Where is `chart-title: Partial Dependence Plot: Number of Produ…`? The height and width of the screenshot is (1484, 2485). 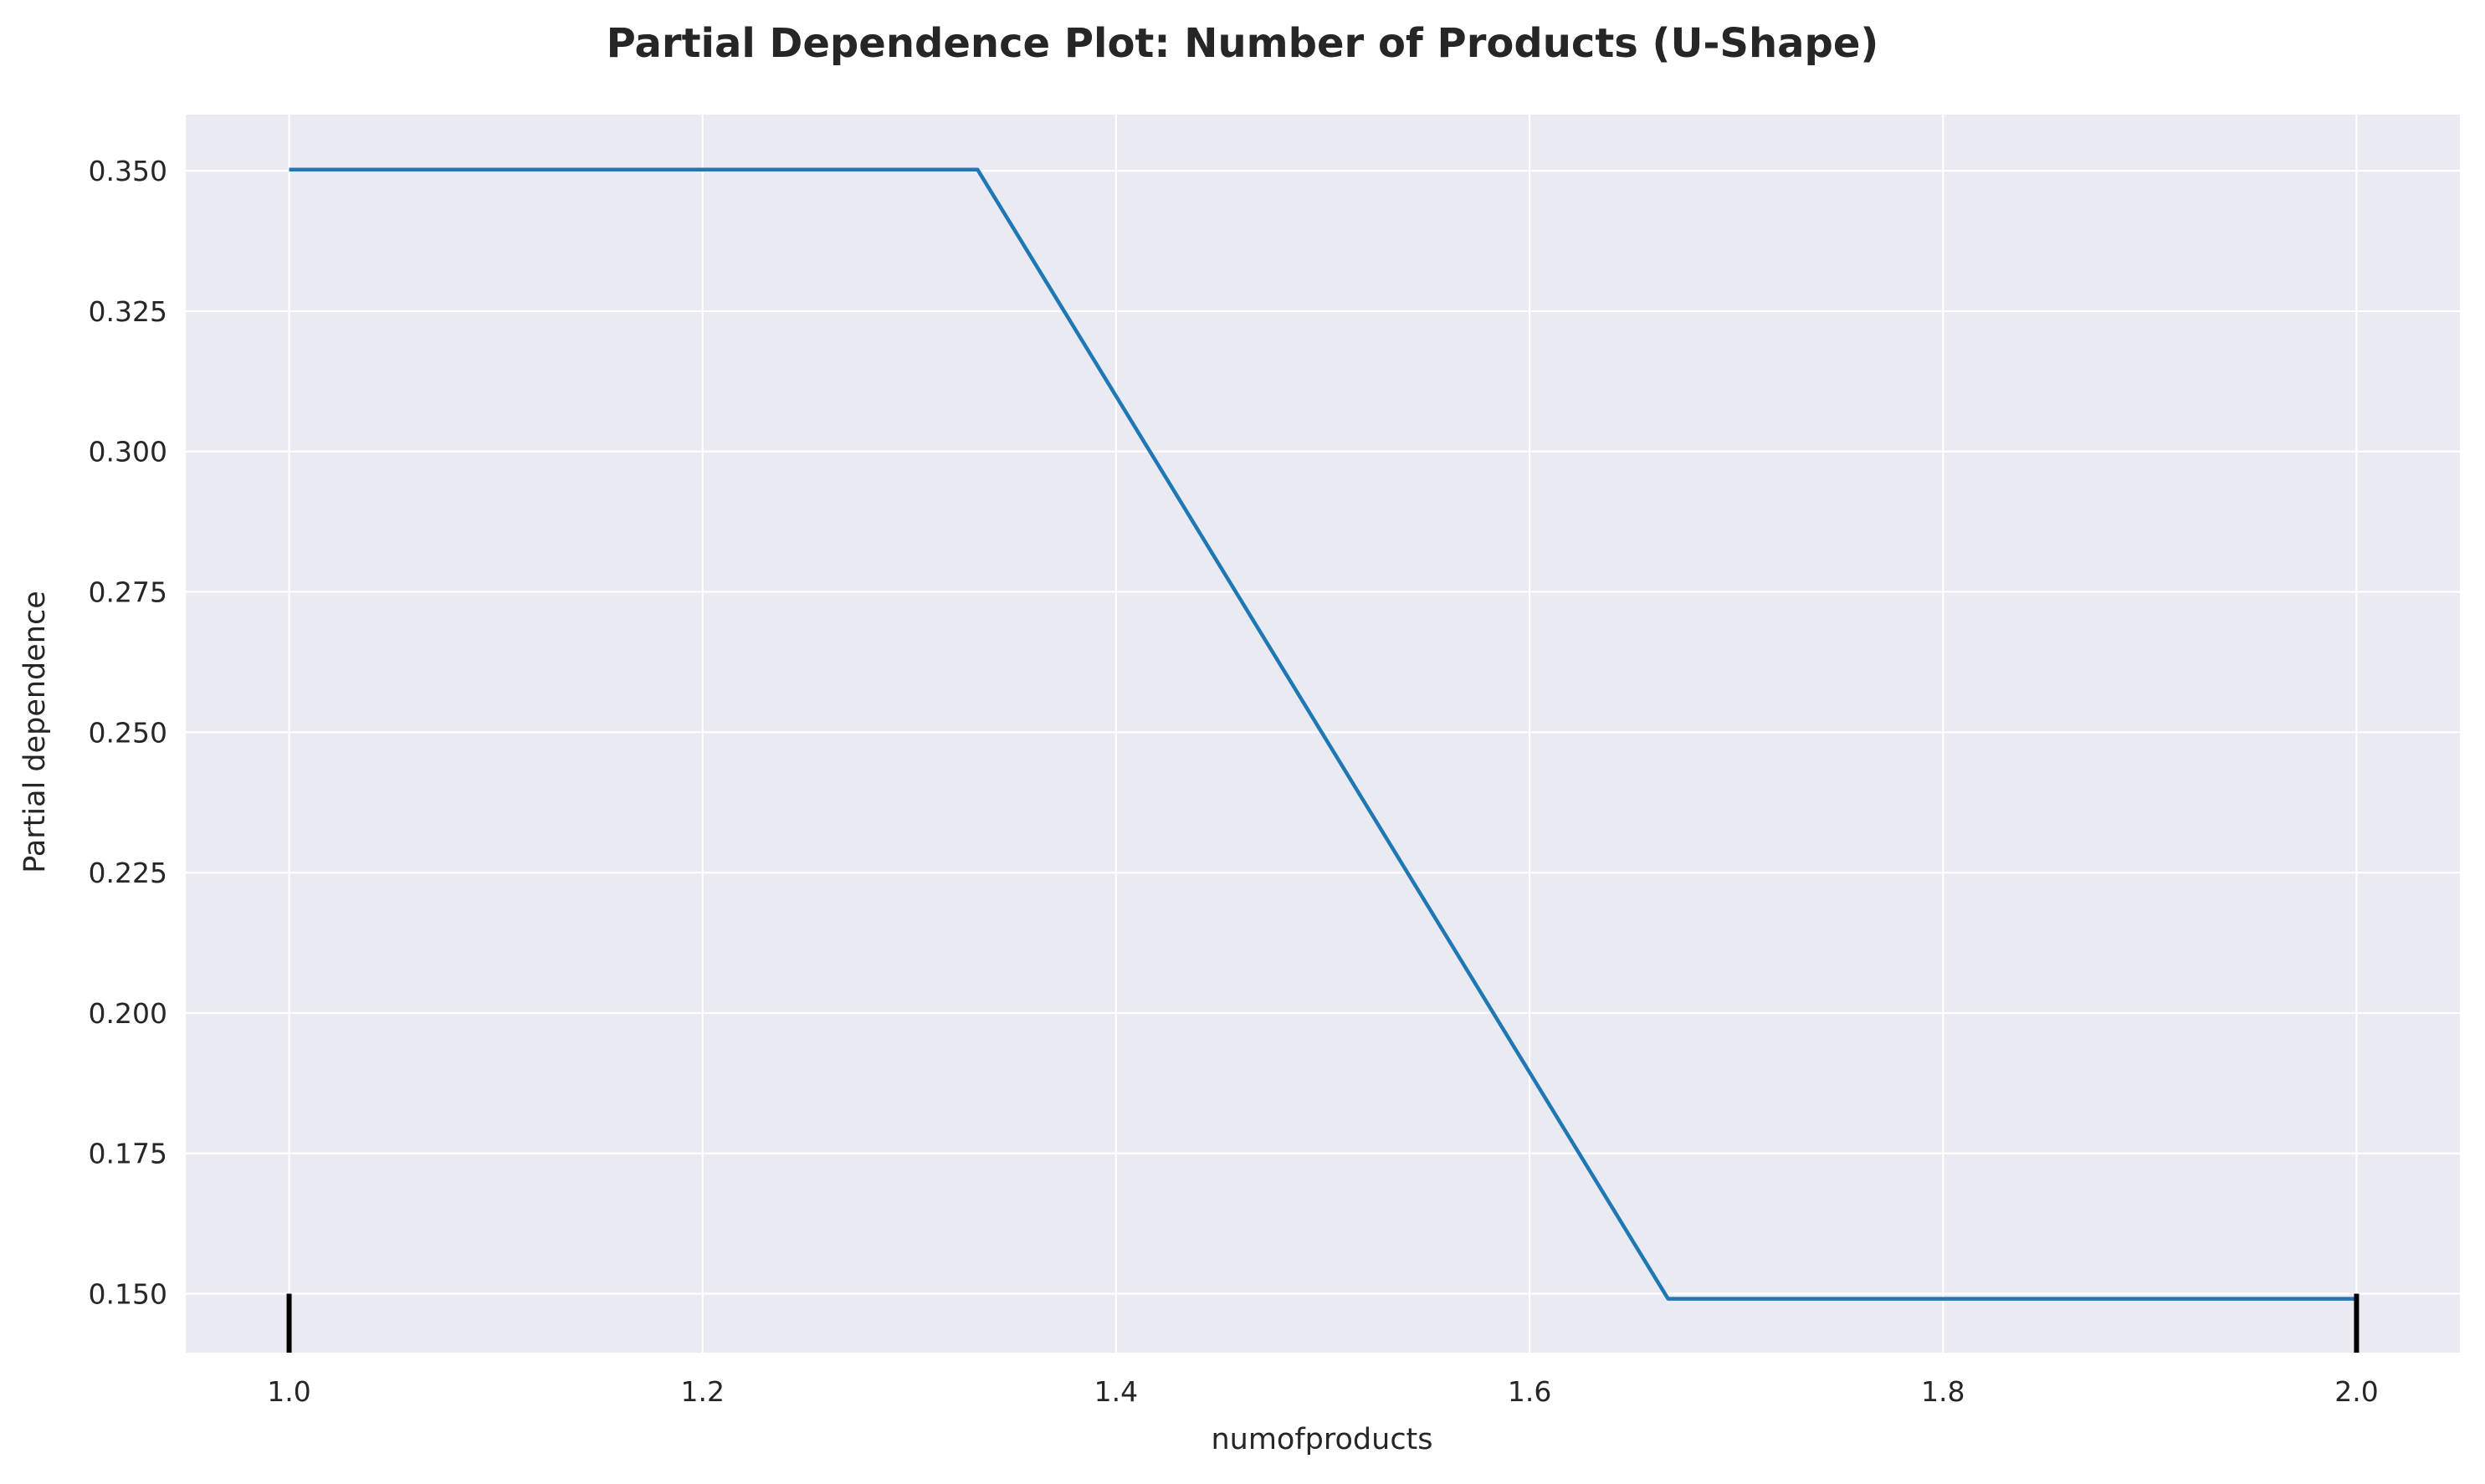
chart-title: Partial Dependence Plot: Number of Produ… is located at coordinates (1243, 43).